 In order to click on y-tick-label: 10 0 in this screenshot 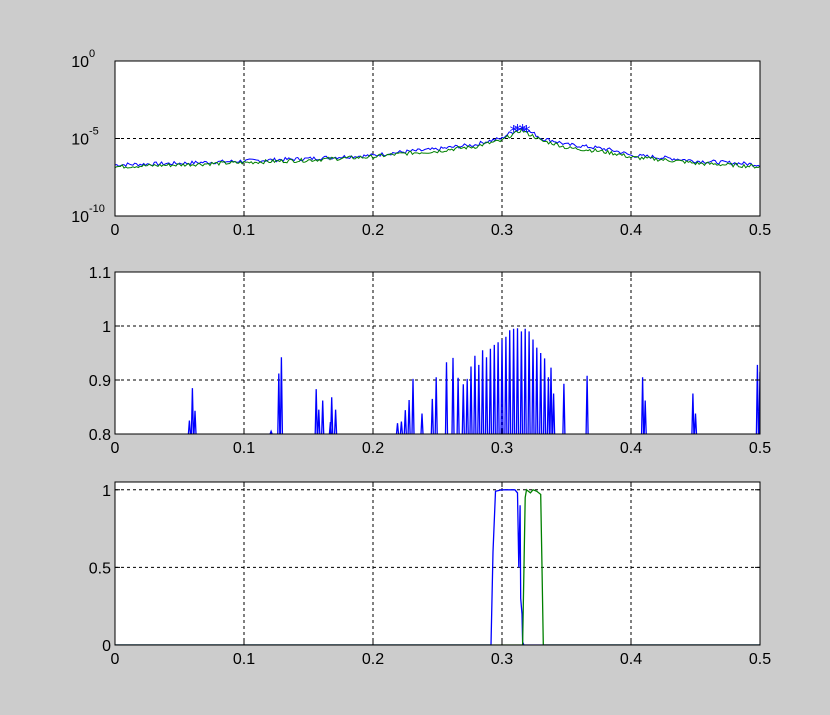, I will do `click(83, 59)`.